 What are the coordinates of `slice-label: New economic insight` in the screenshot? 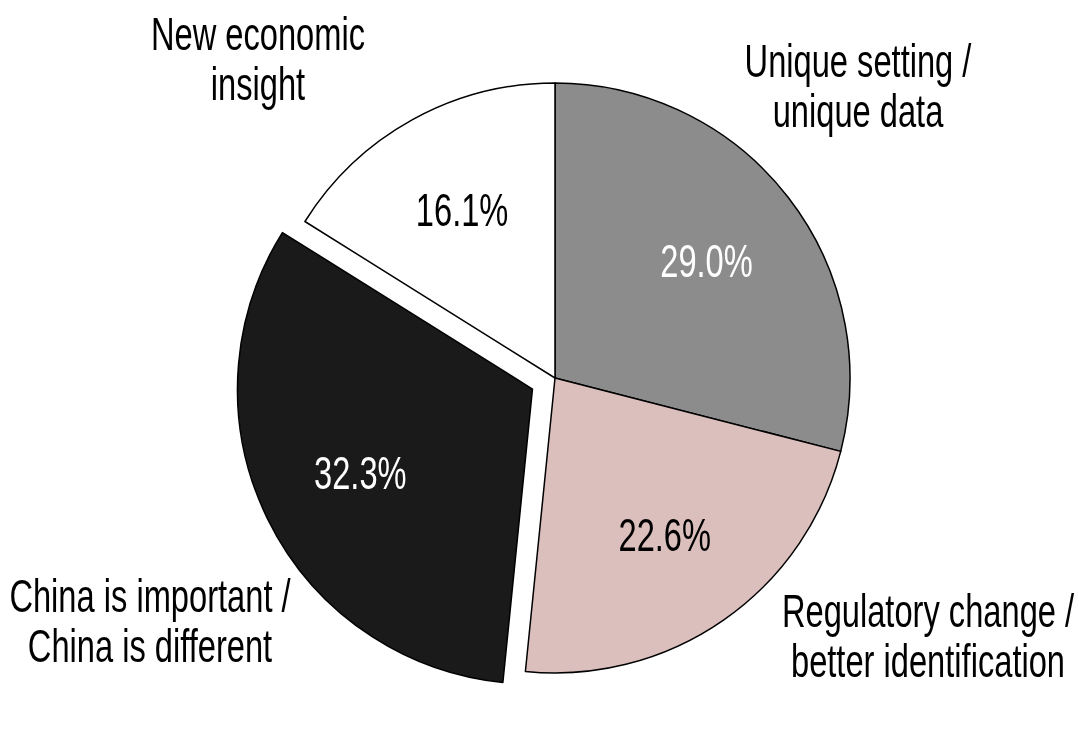 It's located at (258, 59).